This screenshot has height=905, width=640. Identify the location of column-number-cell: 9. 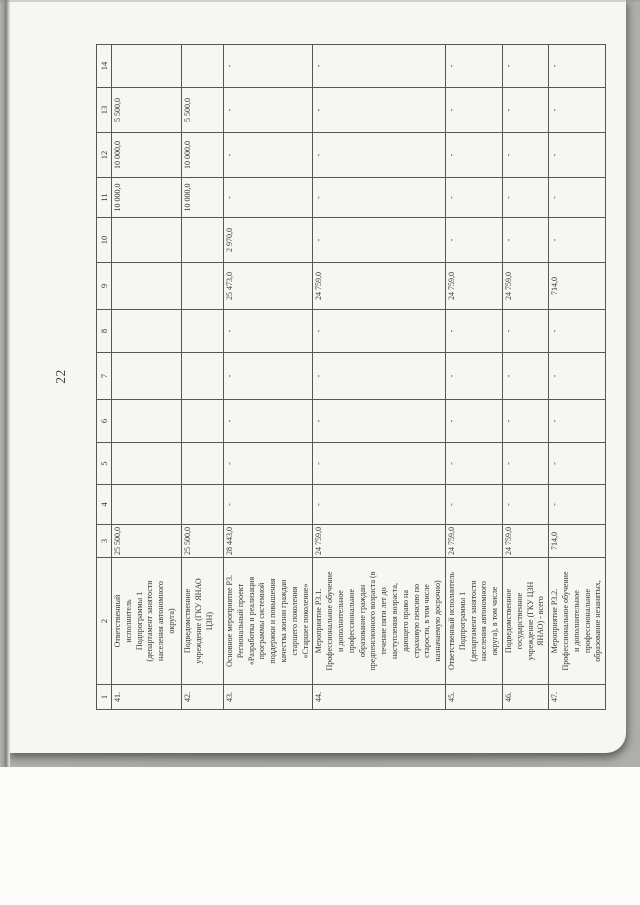
(104, 286).